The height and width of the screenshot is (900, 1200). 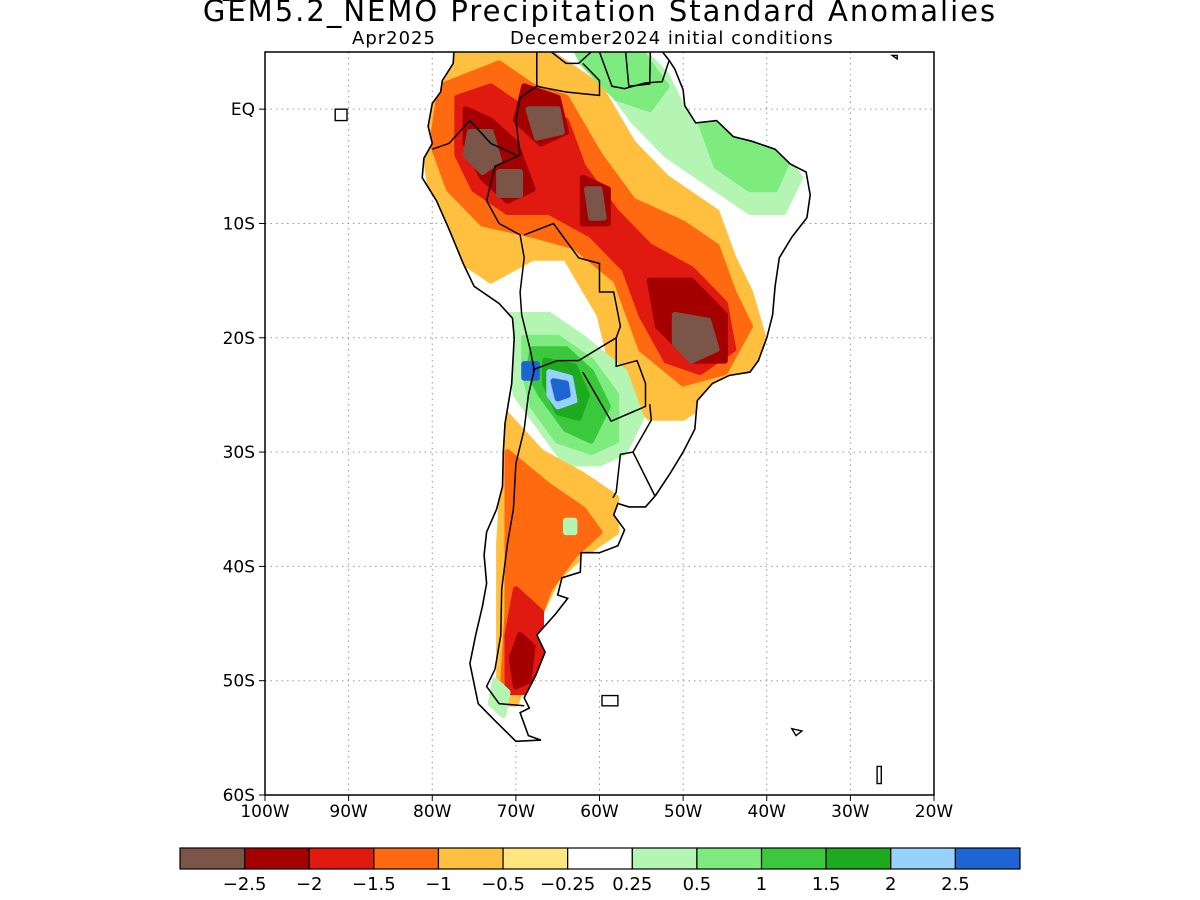 I want to click on lat-tick-label: 10N, so click(x=238, y=3).